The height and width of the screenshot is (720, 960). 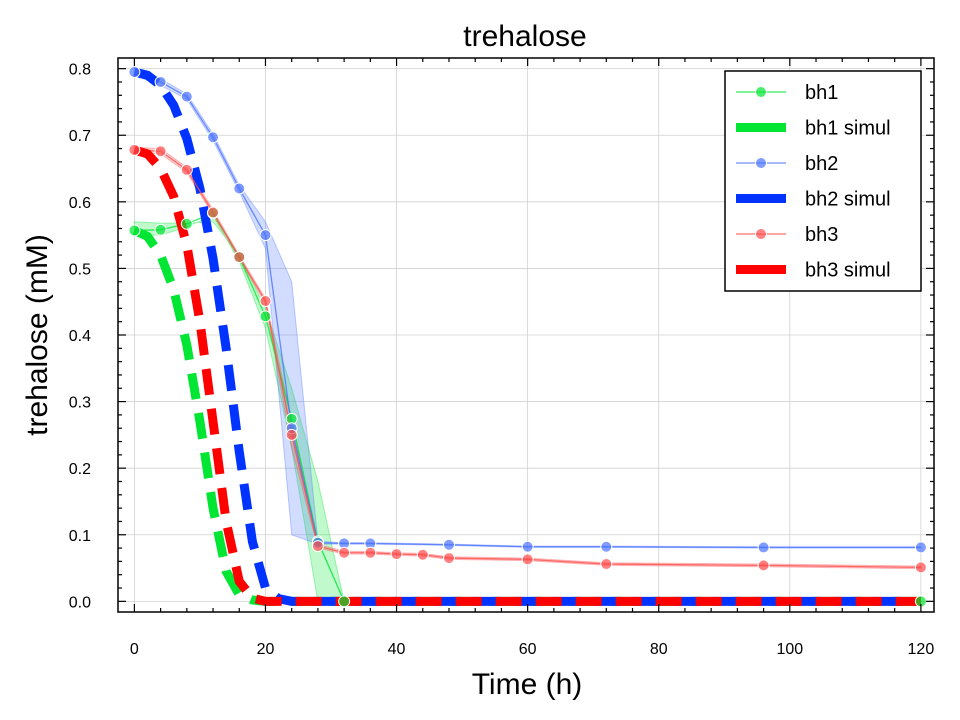 I want to click on legend-label: bh3 simul, so click(x=848, y=271).